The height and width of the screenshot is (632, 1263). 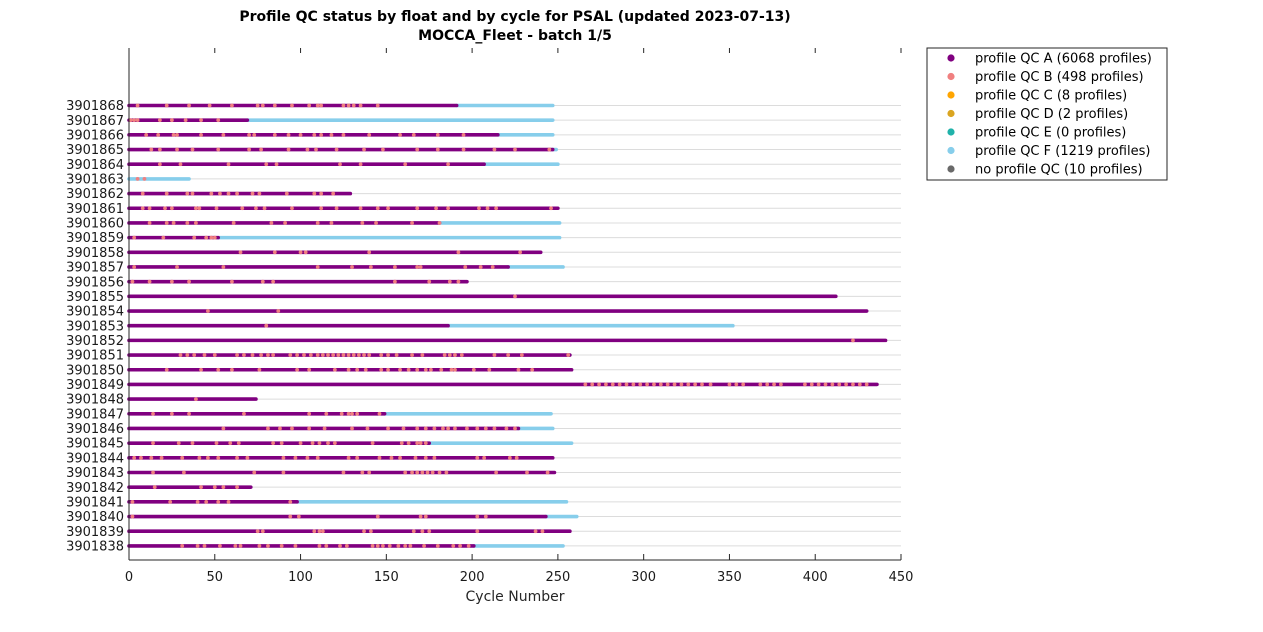 What do you see at coordinates (278, 311) in the screenshot?
I see `float-3901854-qc-b-point` at bounding box center [278, 311].